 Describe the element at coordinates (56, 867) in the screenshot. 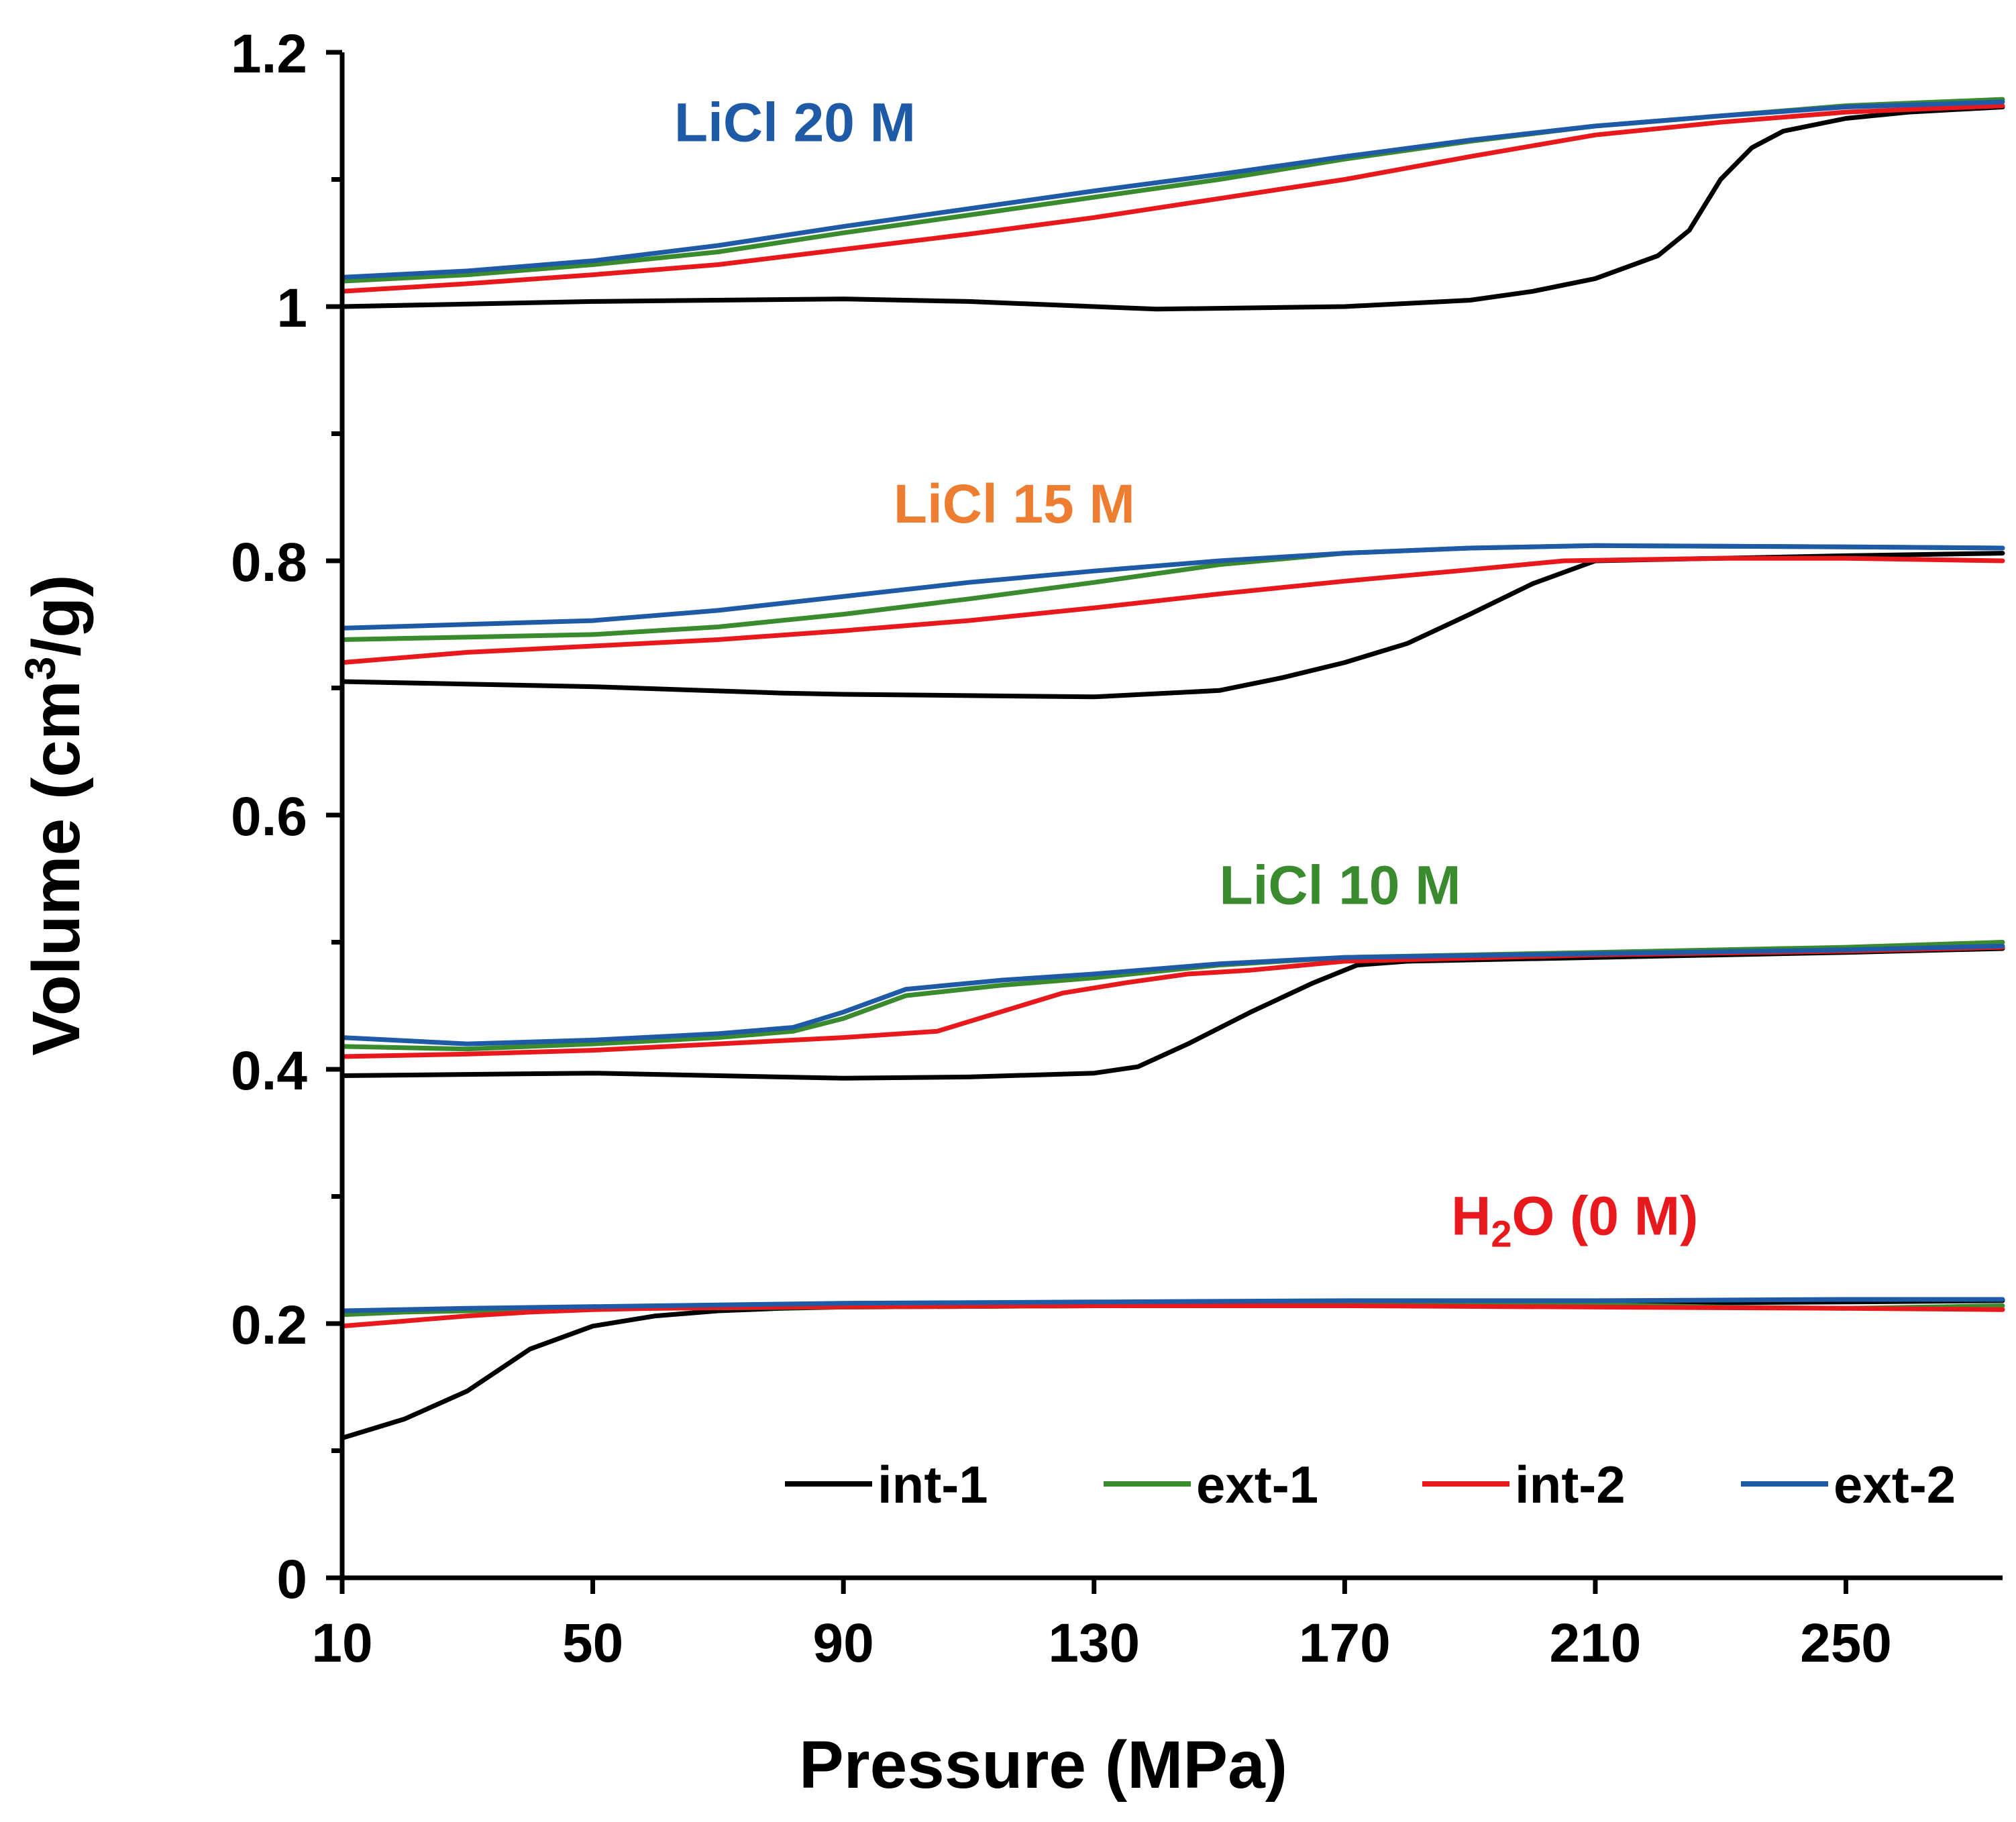

I see `y-axis-title-prefix: Volume (cm` at that location.